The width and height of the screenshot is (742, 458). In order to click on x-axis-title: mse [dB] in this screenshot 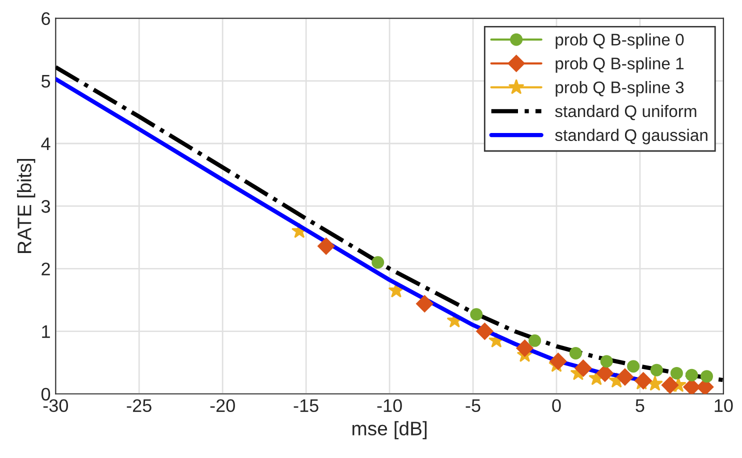, I will do `click(389, 430)`.